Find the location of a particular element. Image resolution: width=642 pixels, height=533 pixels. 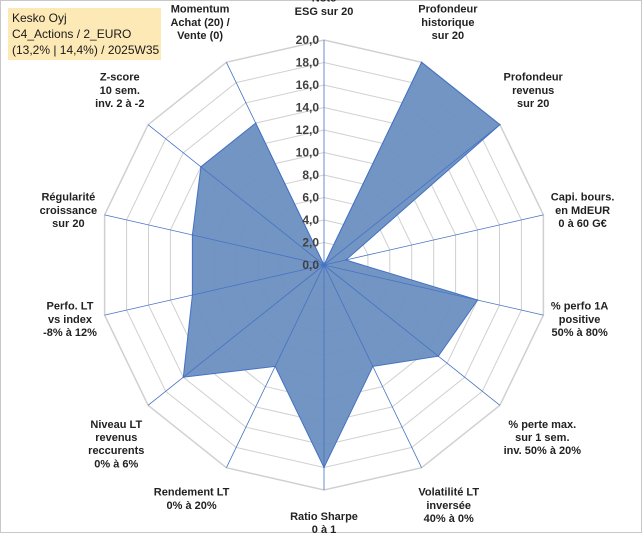

axis-label-4-line-2: 50% à 80% is located at coordinates (579, 333).